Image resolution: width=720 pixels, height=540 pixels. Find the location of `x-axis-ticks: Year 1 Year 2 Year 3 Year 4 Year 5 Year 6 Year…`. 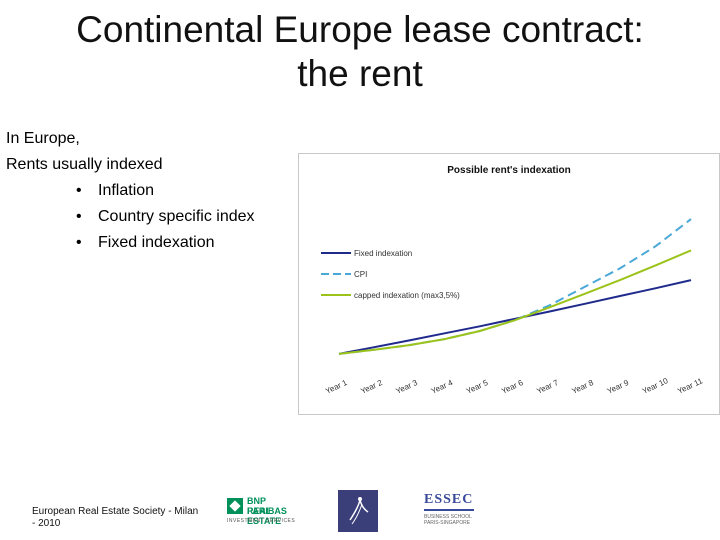

x-axis-ticks: Year 1 Year 2 Year 3 Year 4 Year 5 Year 6 Year… is located at coordinates (514, 386).